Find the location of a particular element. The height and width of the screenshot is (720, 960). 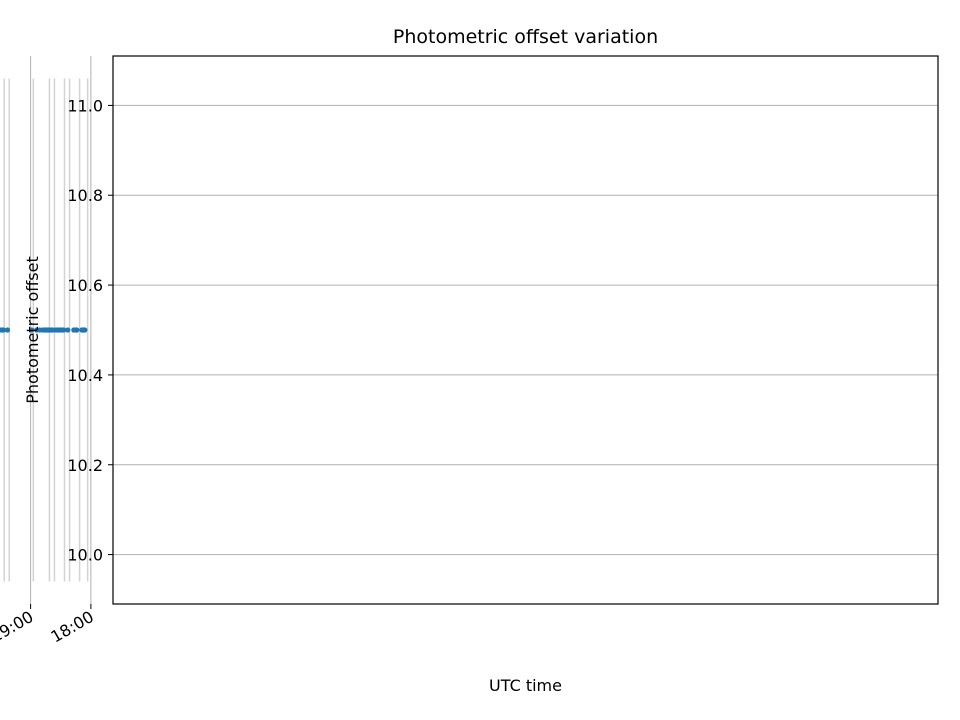

y-tick-label: 10.4 is located at coordinates (85, 375).